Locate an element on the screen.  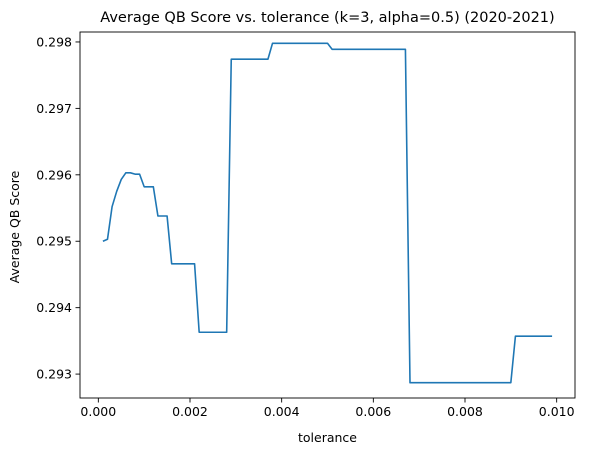
y-tick-label: 0.297 is located at coordinates (54, 108).